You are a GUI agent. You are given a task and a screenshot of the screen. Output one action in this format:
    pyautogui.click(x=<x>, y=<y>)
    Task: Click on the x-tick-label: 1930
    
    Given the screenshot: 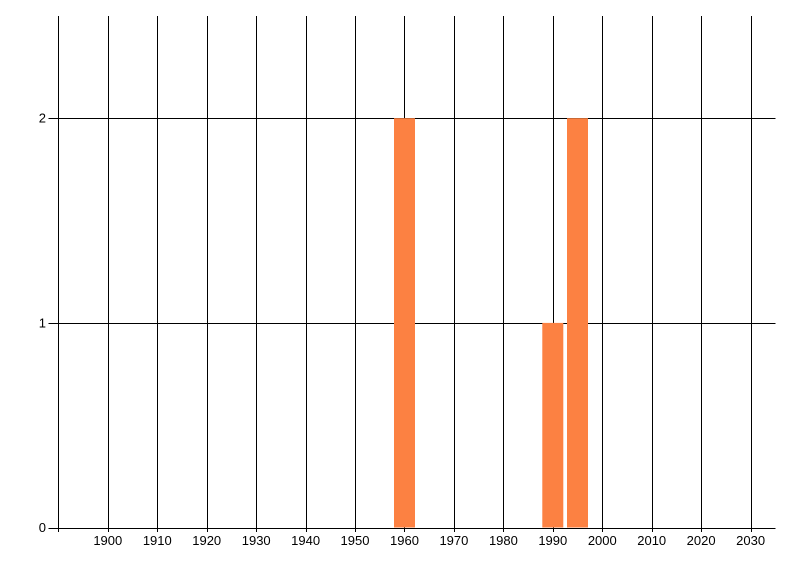 What is the action you would take?
    pyautogui.click(x=256, y=540)
    